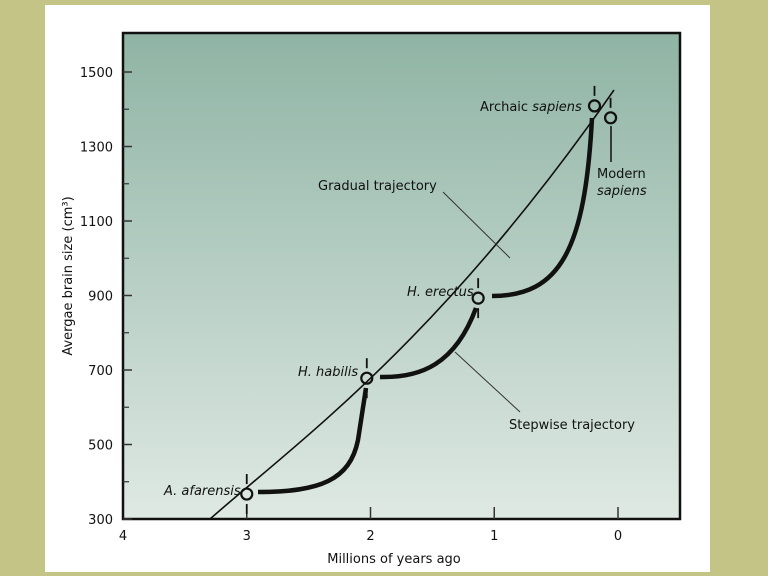  Describe the element at coordinates (370, 536) in the screenshot. I see `x-tick-label: 2` at that location.